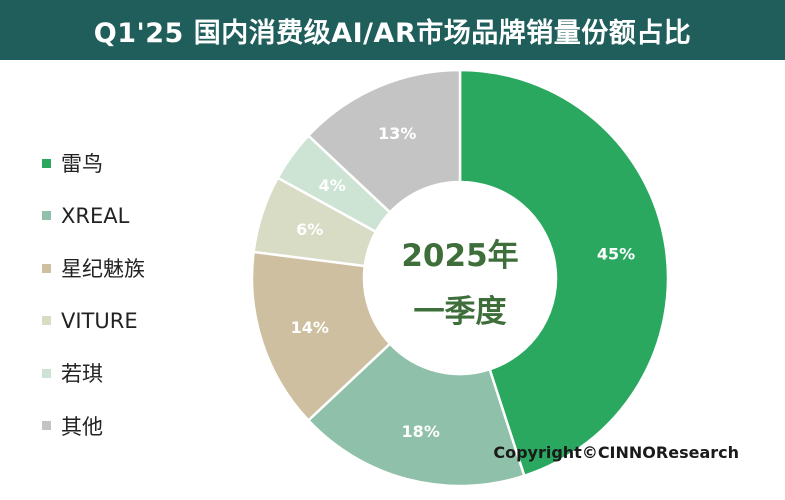 The image size is (785, 500). I want to click on legend-item-xreal: XREAL, so click(117, 216).